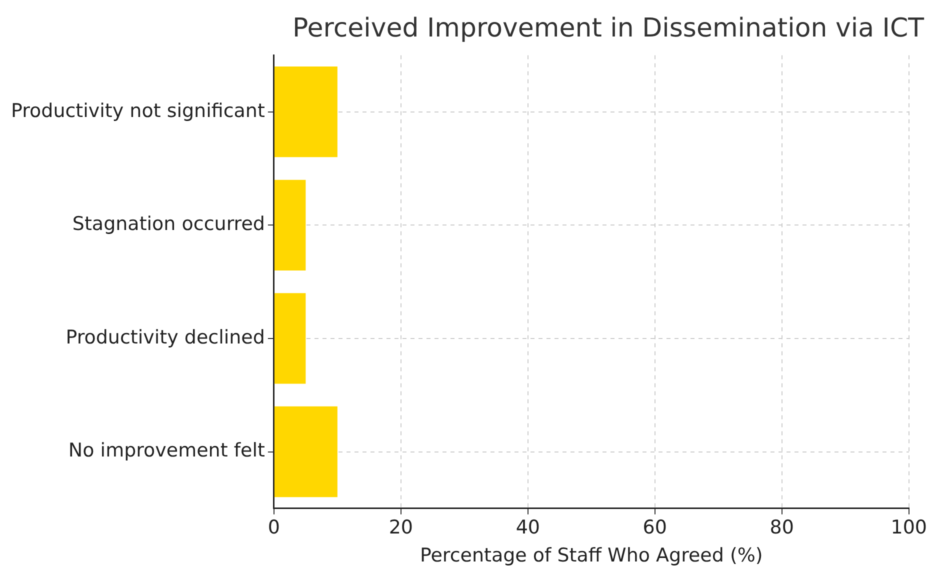 Image resolution: width=938 pixels, height=580 pixels. I want to click on x-tick-label: 100, so click(908, 527).